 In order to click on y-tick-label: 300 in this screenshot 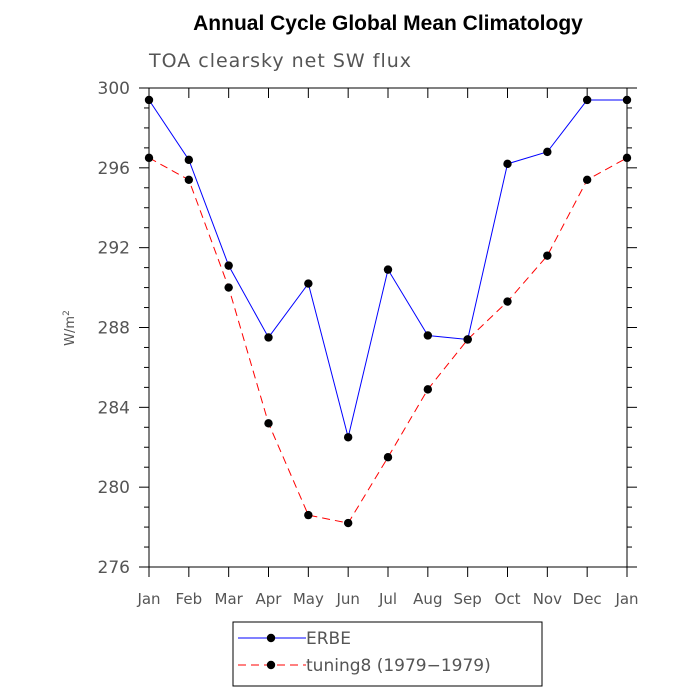, I will do `click(114, 89)`.